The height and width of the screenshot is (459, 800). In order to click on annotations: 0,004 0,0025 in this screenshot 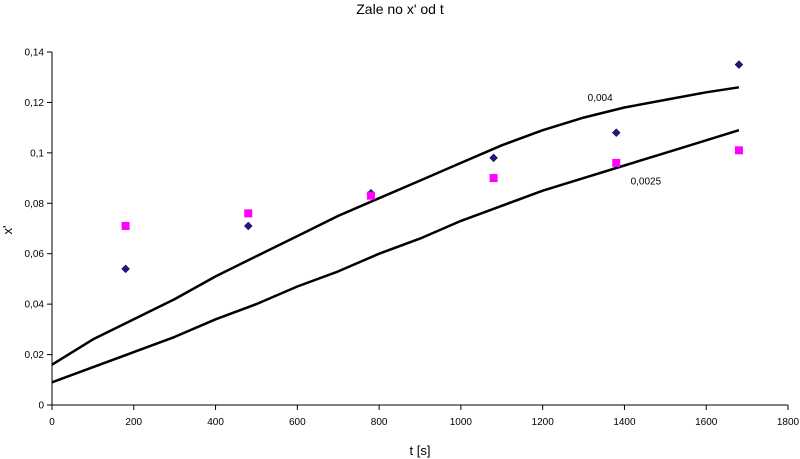, I will do `click(625, 140)`.